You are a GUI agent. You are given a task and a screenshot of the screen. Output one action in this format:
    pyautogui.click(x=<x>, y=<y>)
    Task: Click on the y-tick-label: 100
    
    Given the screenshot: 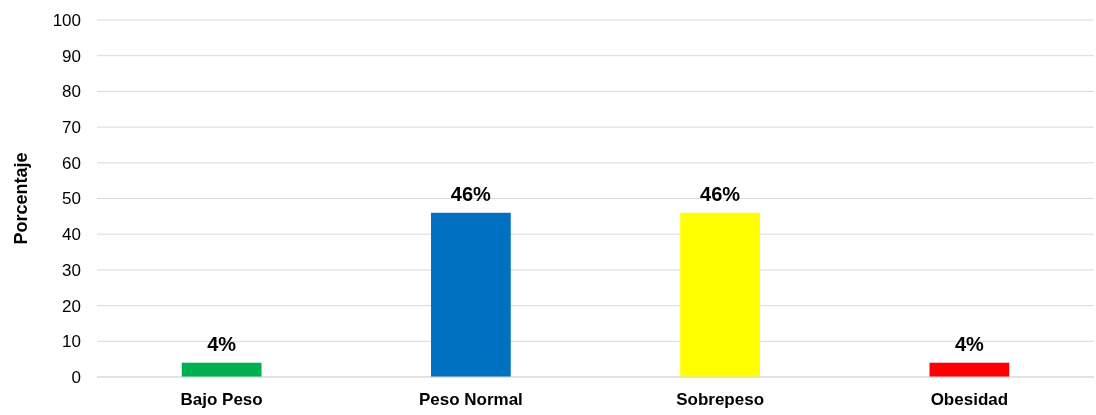 What is the action you would take?
    pyautogui.click(x=66, y=20)
    